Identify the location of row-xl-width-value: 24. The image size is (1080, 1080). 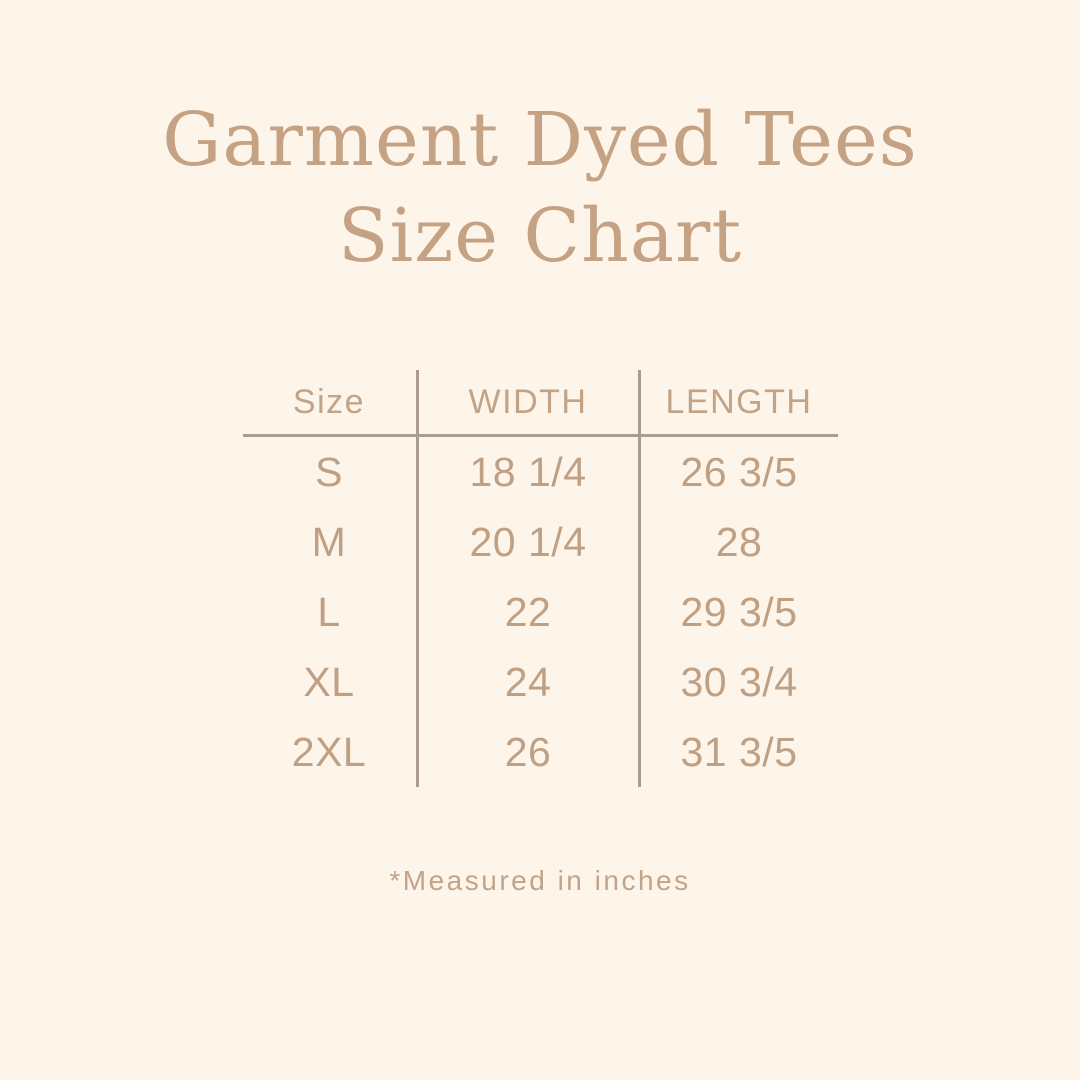
(526, 682).